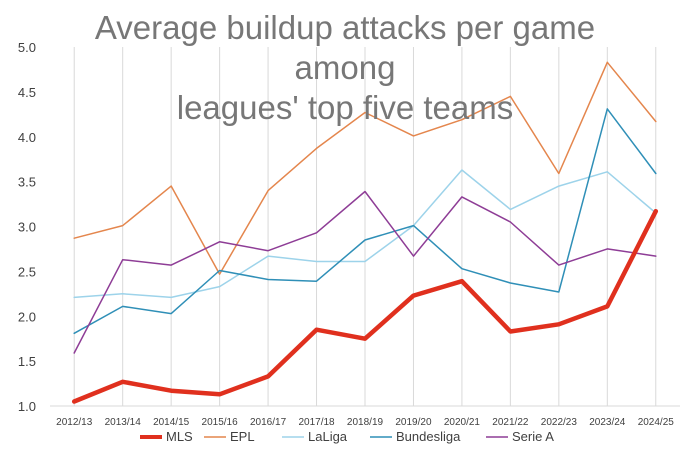  I want to click on chart-title-line-1: Average buildup attacks per game among, so click(345, 47).